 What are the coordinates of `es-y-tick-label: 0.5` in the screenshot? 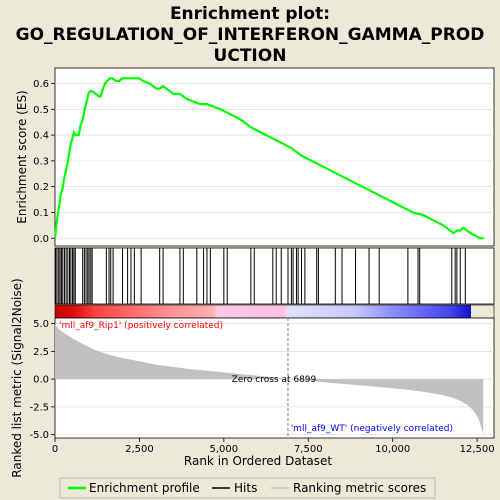 It's located at (41, 110).